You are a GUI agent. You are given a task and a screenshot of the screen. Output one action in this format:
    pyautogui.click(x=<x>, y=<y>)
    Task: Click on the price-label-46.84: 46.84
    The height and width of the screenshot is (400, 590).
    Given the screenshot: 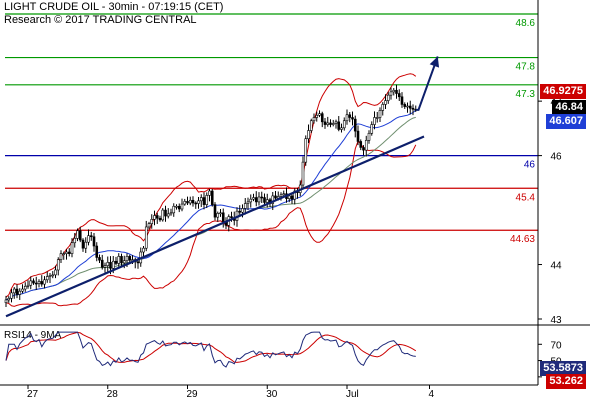 What is the action you would take?
    pyautogui.click(x=569, y=107)
    